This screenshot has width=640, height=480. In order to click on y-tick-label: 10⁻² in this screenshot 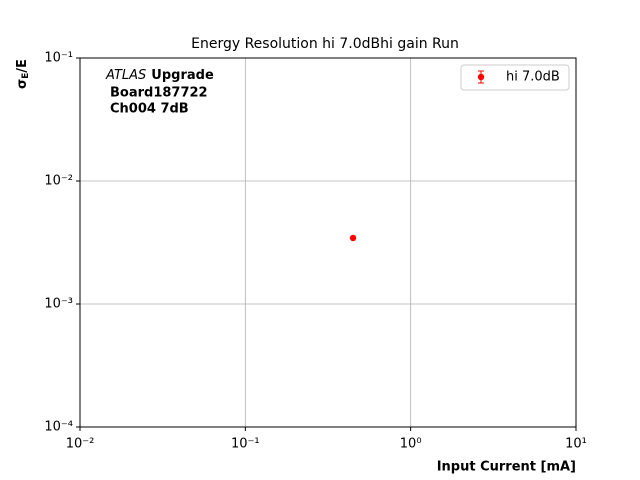, I will do `click(58, 181)`.